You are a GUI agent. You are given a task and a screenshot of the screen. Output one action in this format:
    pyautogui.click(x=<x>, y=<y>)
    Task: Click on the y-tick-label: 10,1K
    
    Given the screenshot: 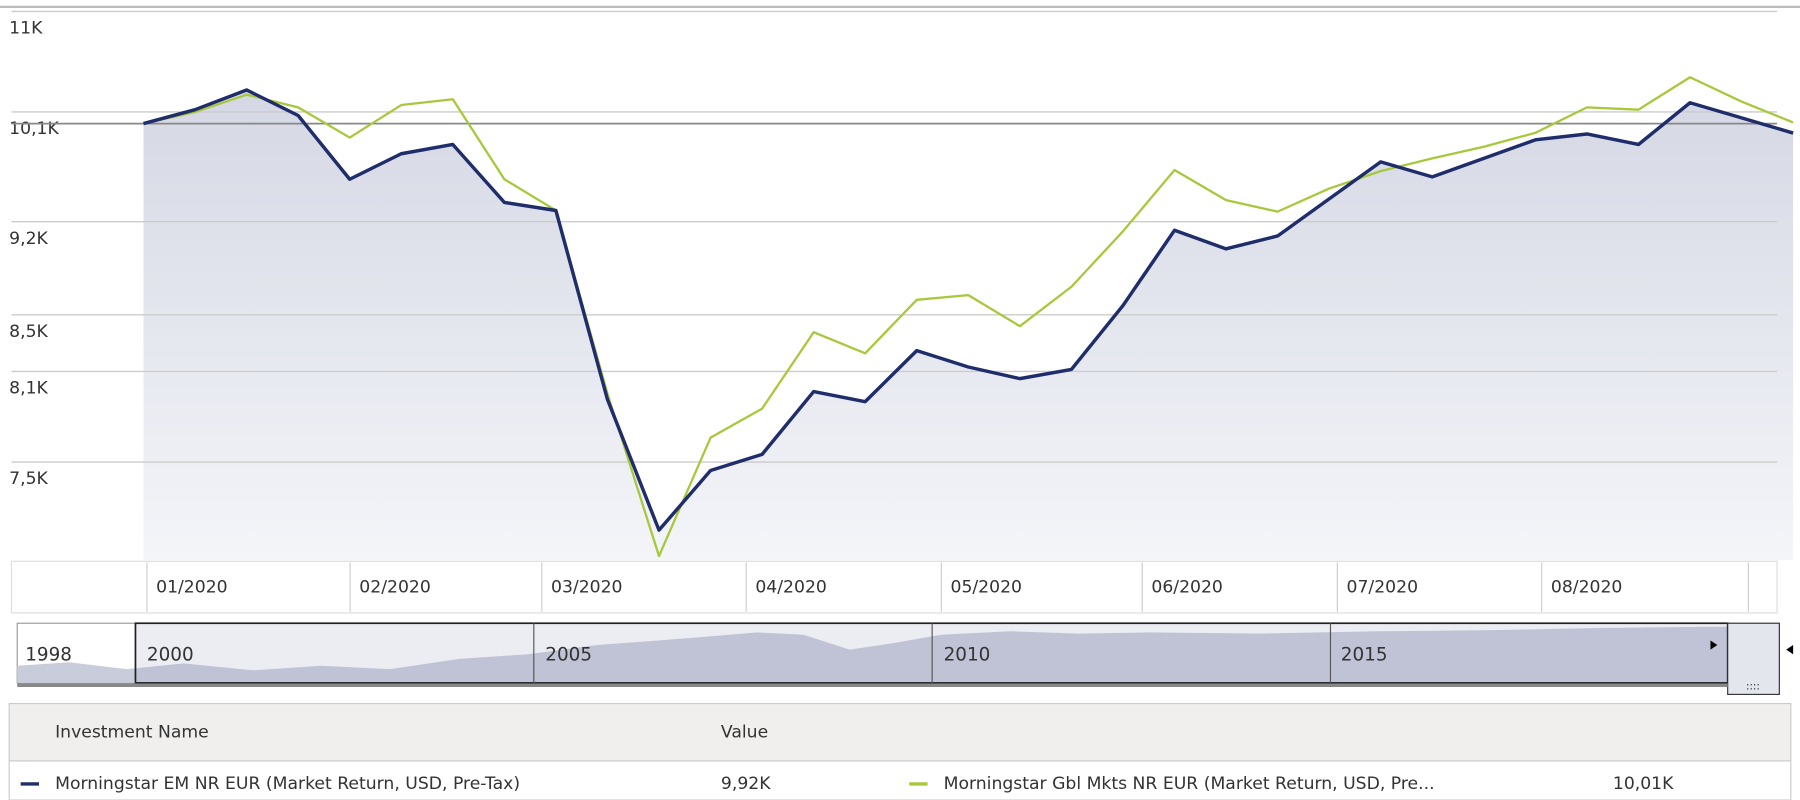 What is the action you would take?
    pyautogui.click(x=34, y=129)
    